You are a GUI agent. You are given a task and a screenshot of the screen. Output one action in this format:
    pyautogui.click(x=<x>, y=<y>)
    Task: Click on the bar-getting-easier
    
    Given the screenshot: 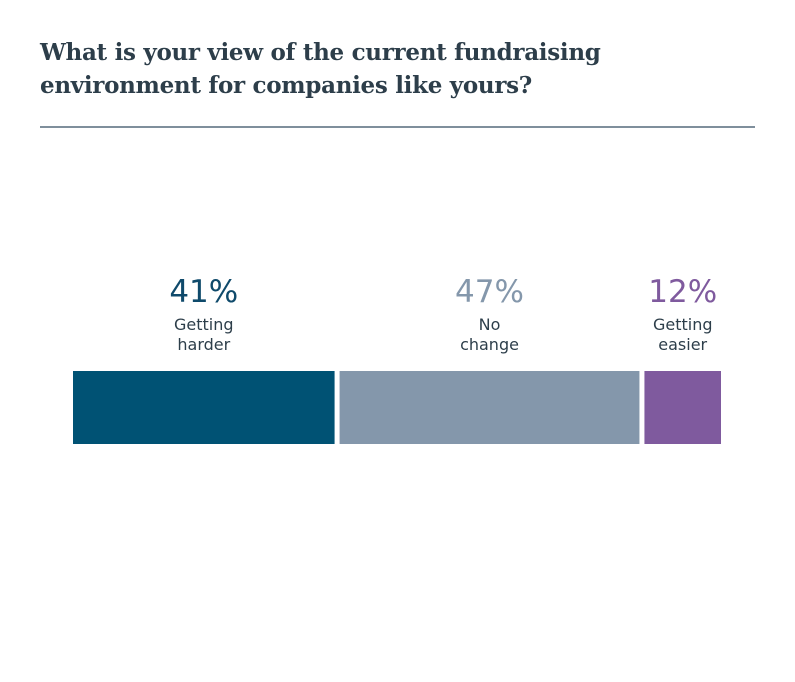 What is the action you would take?
    pyautogui.click(x=682, y=407)
    